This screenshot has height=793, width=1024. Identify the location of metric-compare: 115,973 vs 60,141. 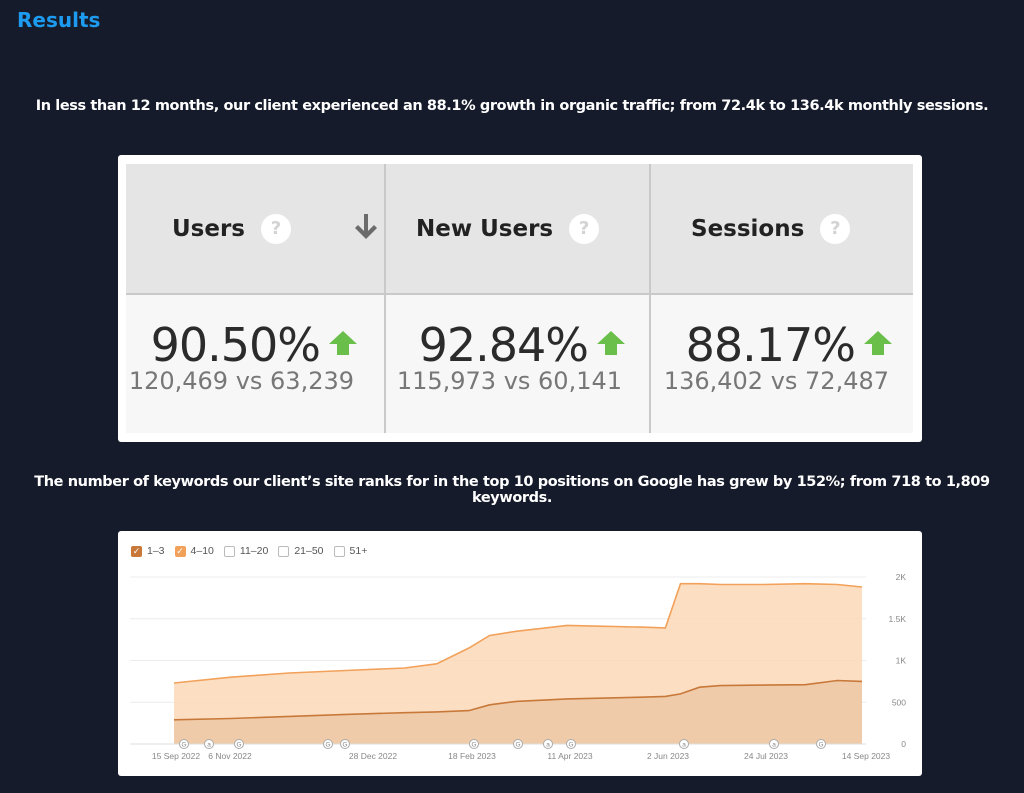
(509, 381).